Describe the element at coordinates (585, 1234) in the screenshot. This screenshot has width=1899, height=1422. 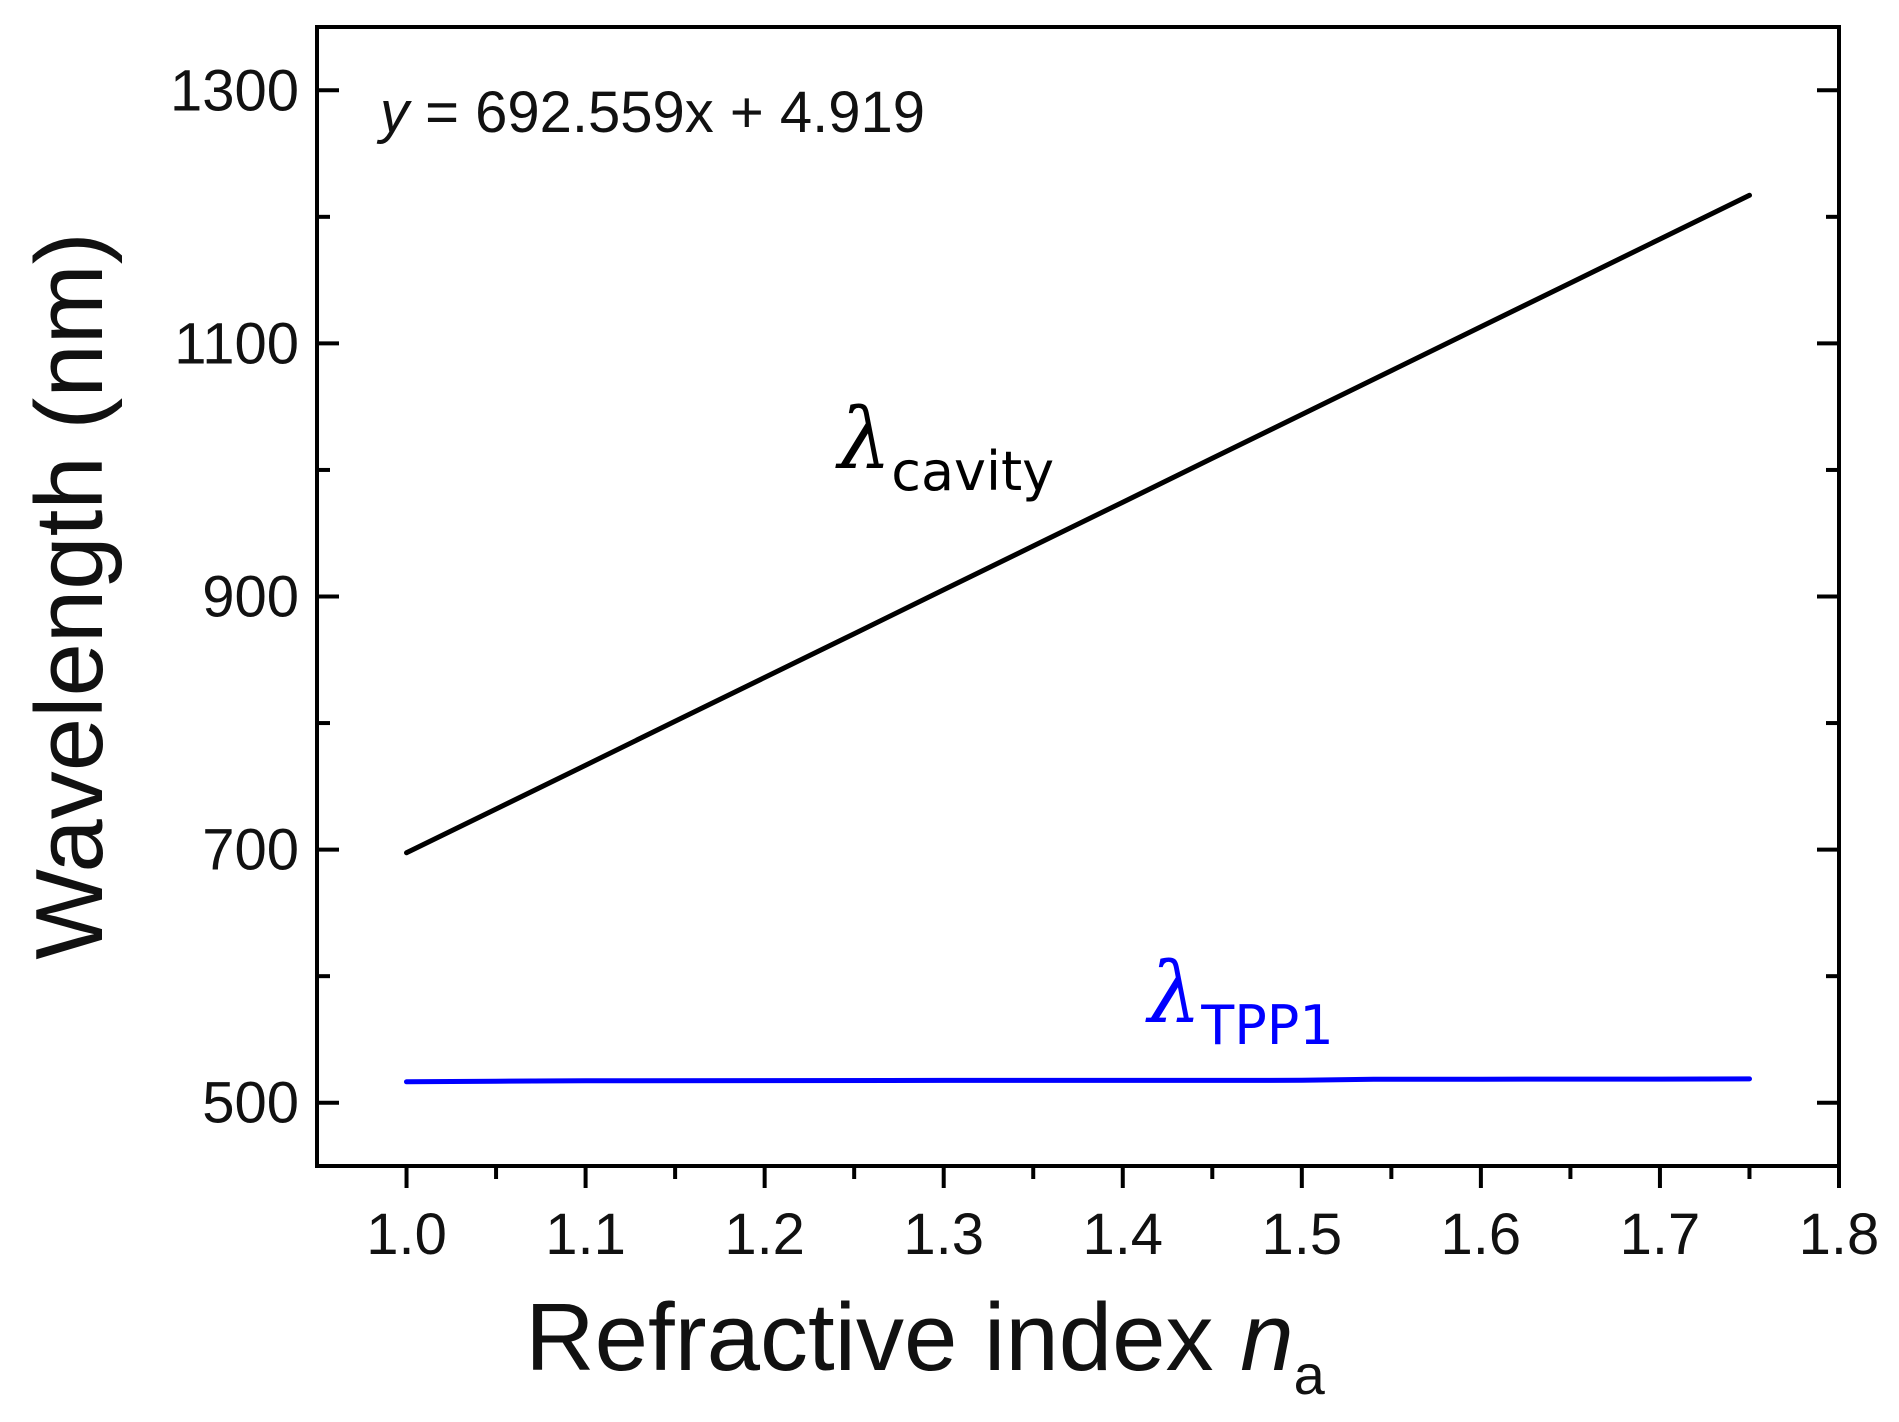
I see `x-tick-label: 1.1` at that location.